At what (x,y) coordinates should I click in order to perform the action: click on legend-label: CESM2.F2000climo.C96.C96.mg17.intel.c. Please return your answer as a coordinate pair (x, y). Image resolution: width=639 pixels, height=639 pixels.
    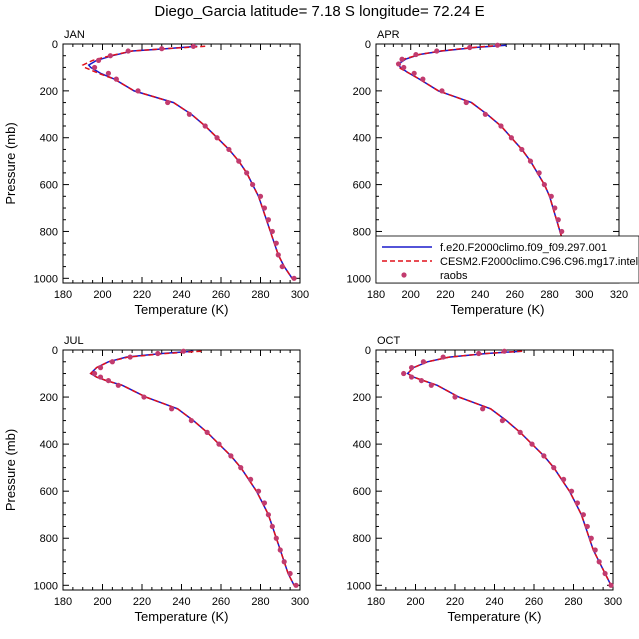
    Looking at the image, I should click on (539, 262).